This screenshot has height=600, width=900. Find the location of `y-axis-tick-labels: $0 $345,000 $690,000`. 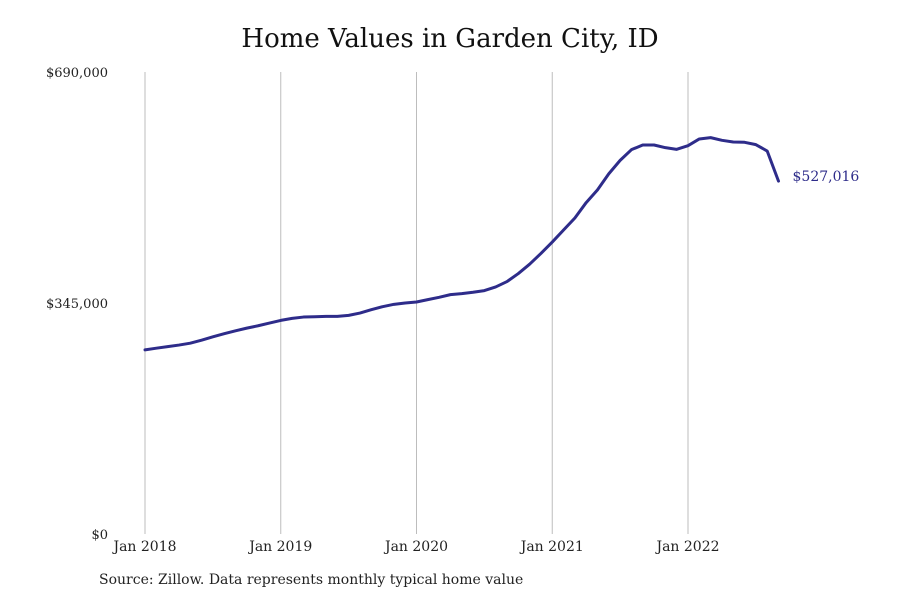

y-axis-tick-labels: $0 $345,000 $690,000 is located at coordinates (77, 304).